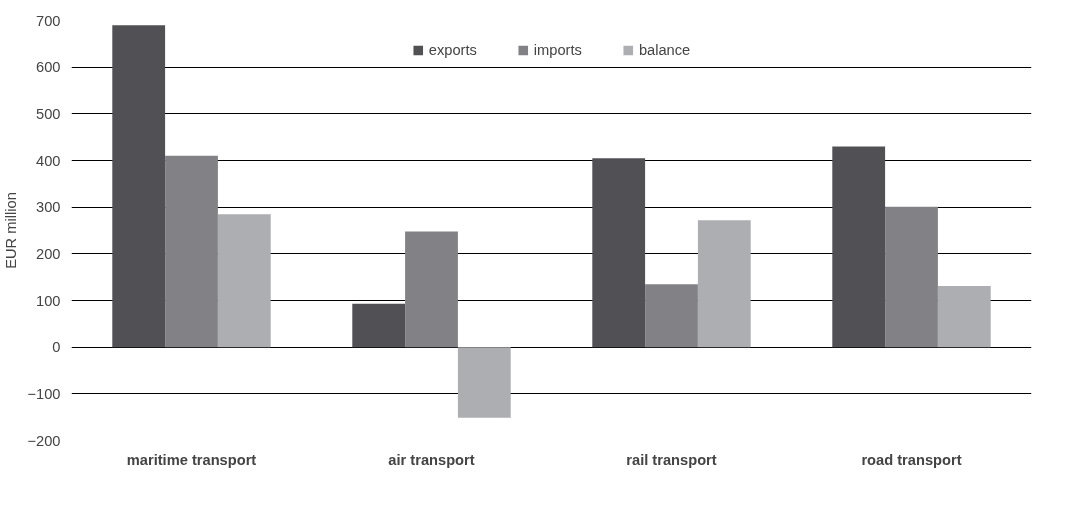 This screenshot has height=531, width=1091. What do you see at coordinates (48, 160) in the screenshot?
I see `y-tick-label: 400` at bounding box center [48, 160].